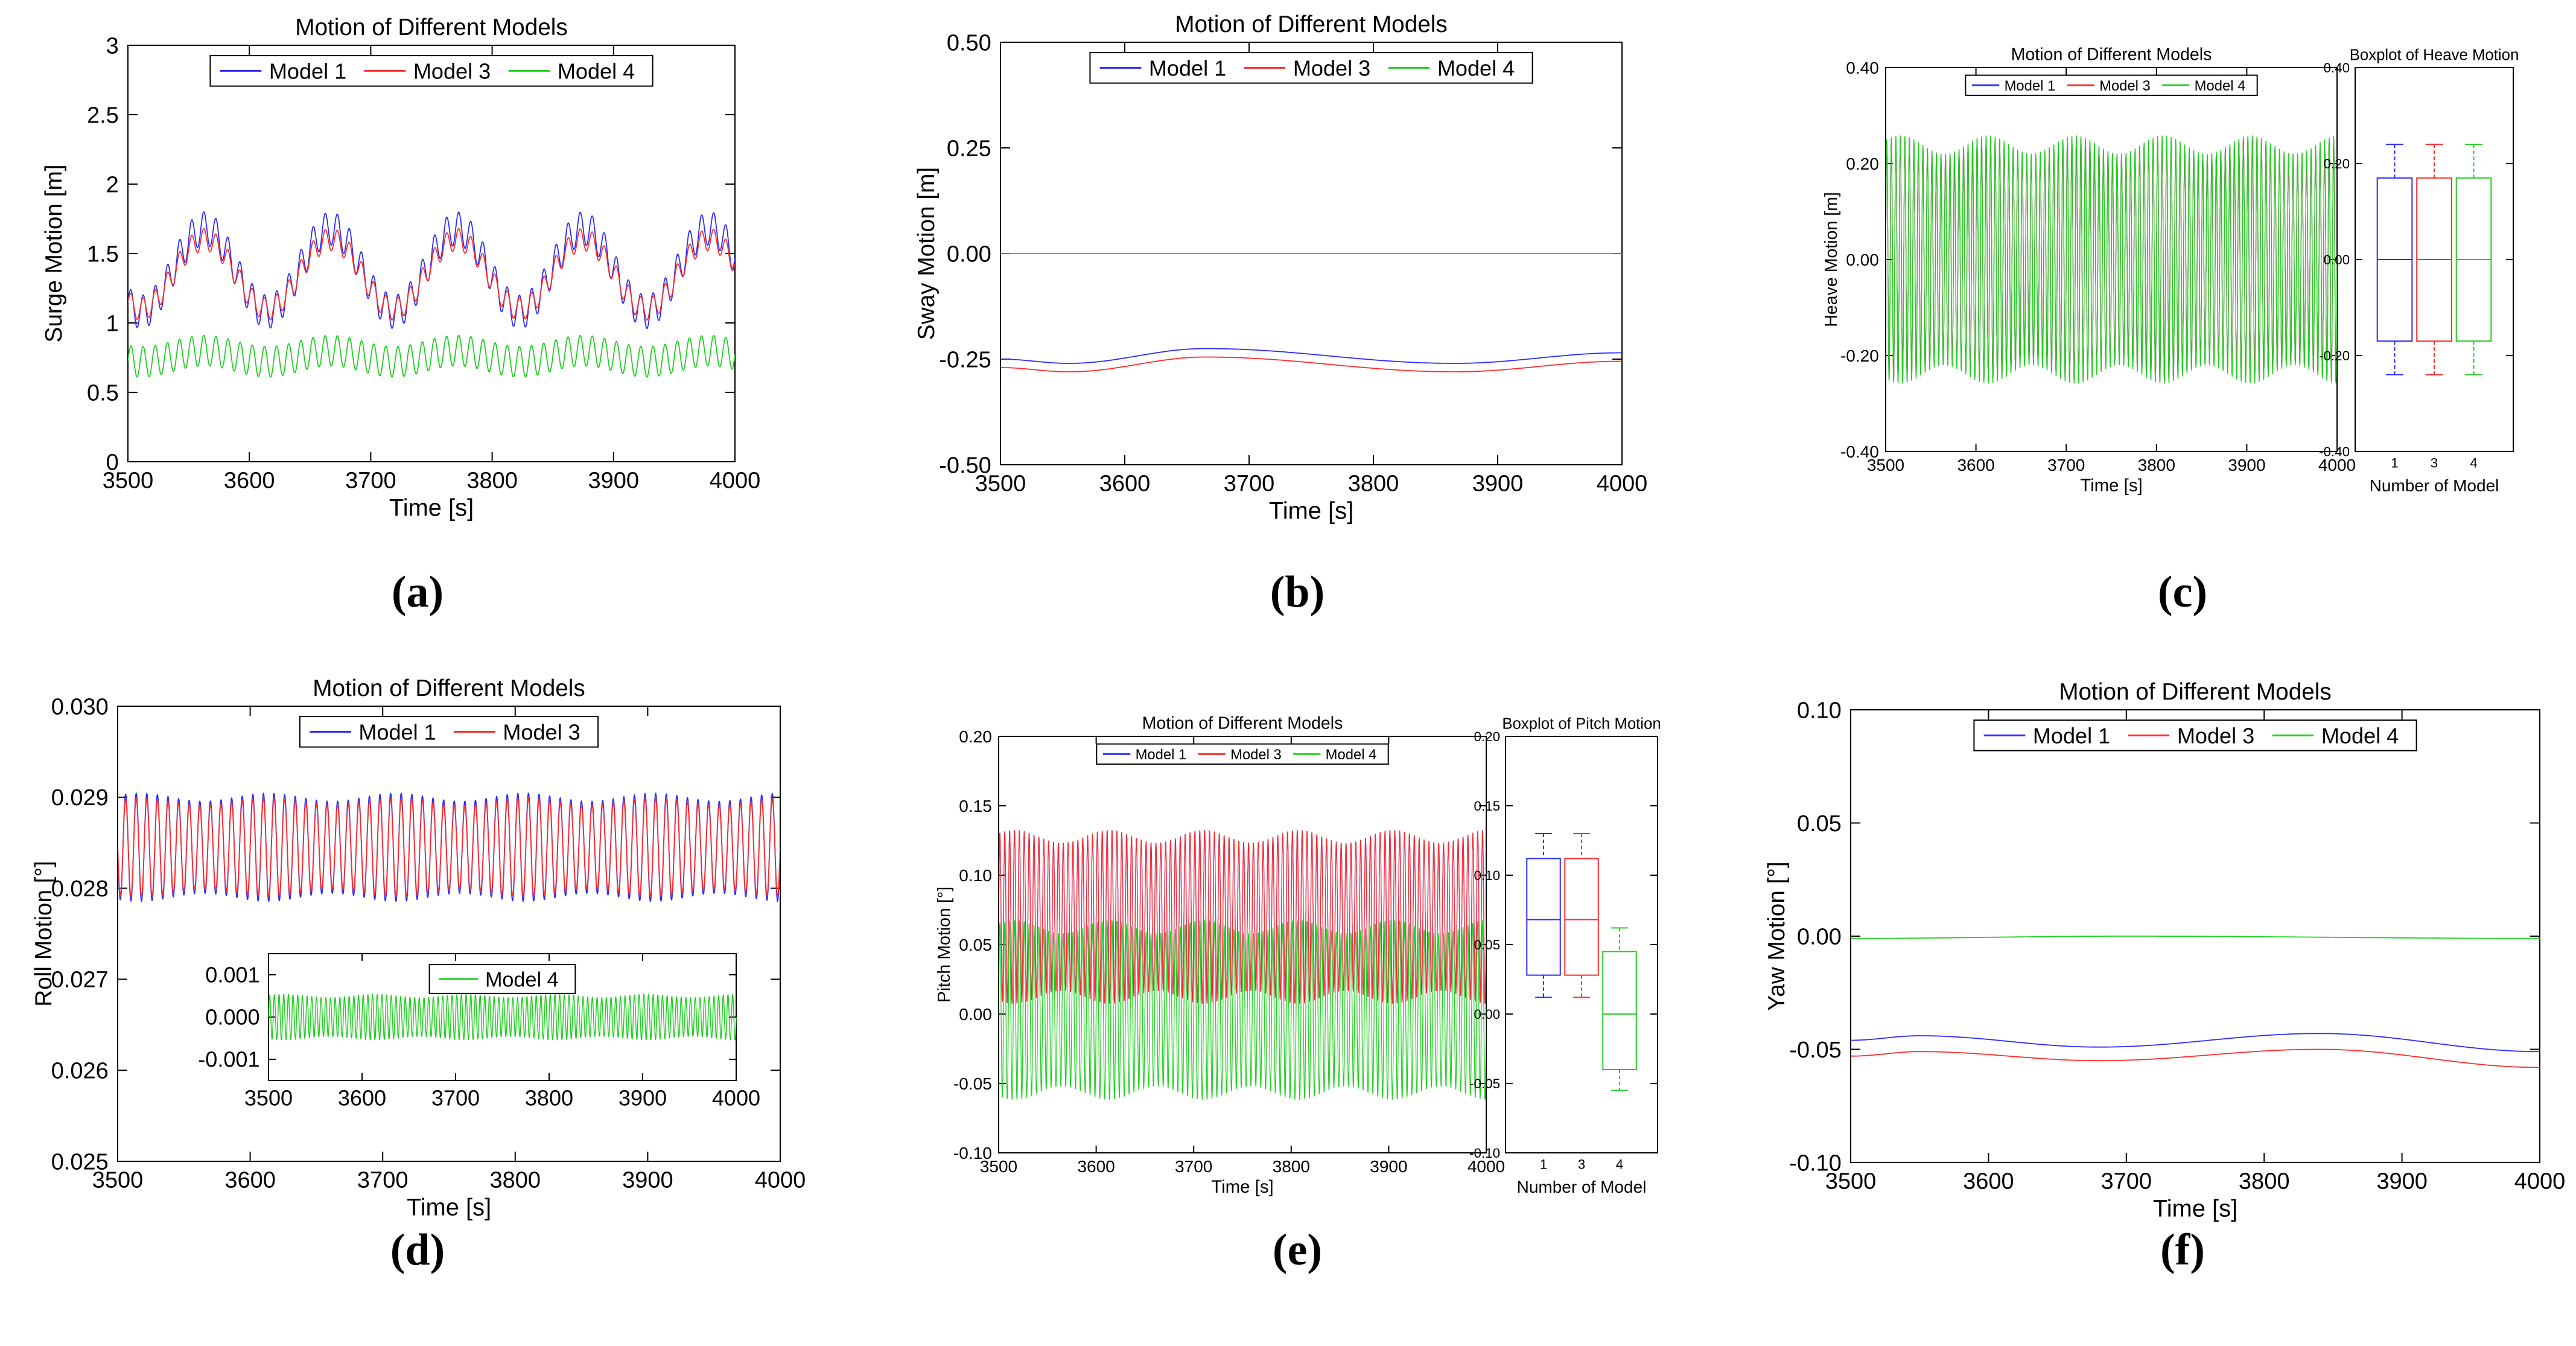  Describe the element at coordinates (1487, 806) in the screenshot. I see `panel-e-boxplot-ytick-label: 0.15` at that location.